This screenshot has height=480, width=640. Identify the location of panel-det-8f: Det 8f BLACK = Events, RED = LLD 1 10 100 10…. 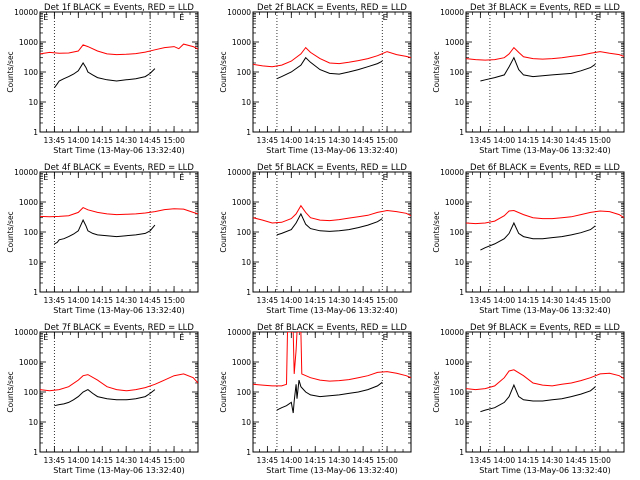
(315, 399).